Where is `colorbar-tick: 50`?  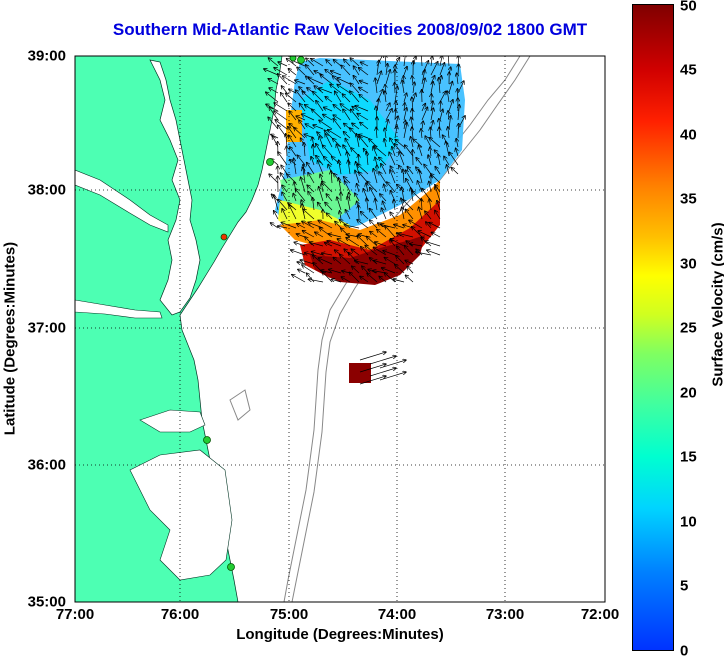
colorbar-tick: 50 is located at coordinates (688, 7).